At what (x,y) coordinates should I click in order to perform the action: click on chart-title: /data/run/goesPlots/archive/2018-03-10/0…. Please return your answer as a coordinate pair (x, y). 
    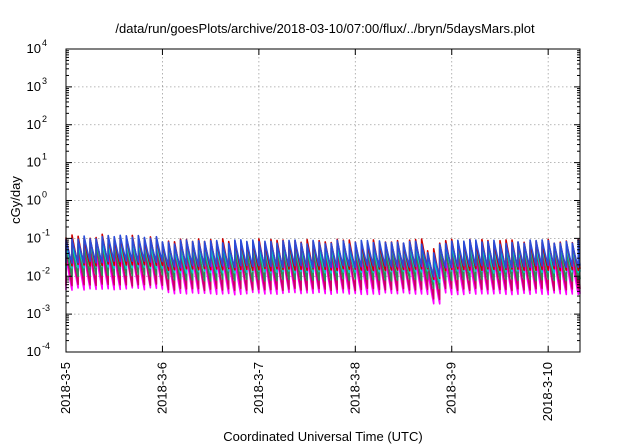
    Looking at the image, I should click on (325, 28).